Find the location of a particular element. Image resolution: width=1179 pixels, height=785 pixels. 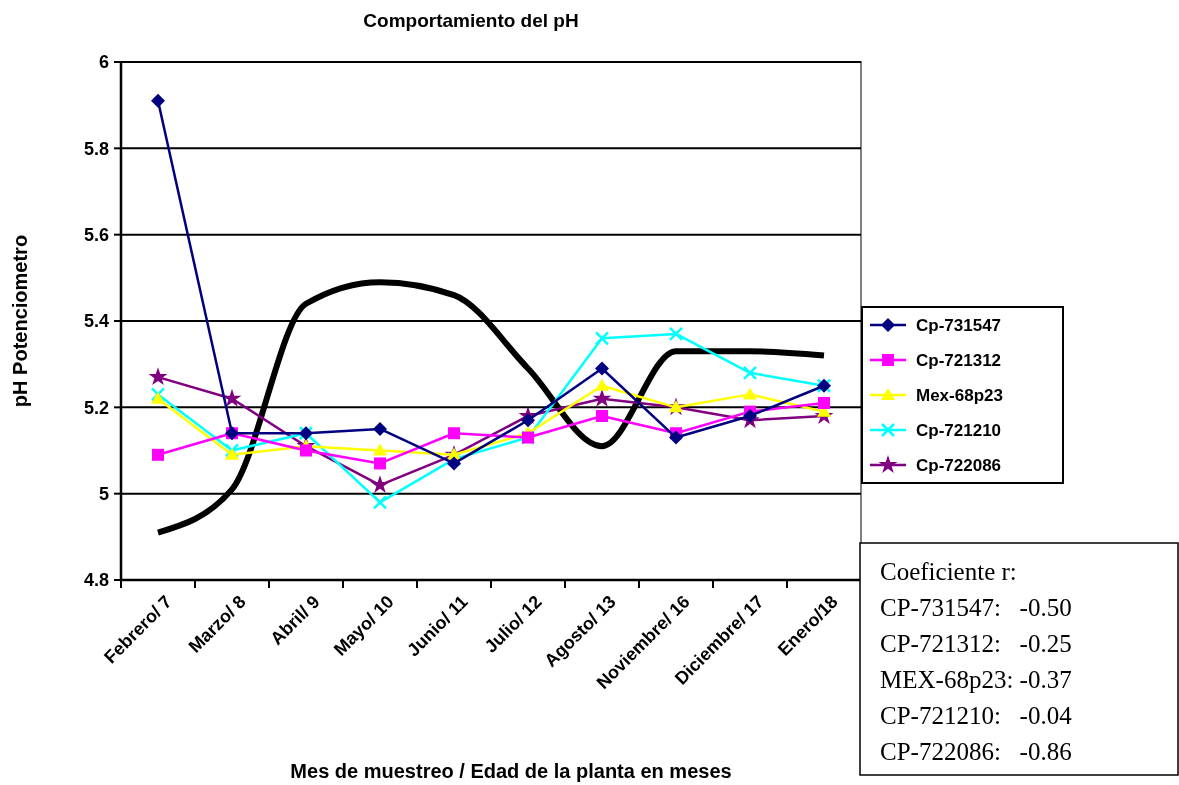

legend-label: Cp-731547 is located at coordinates (959, 325).